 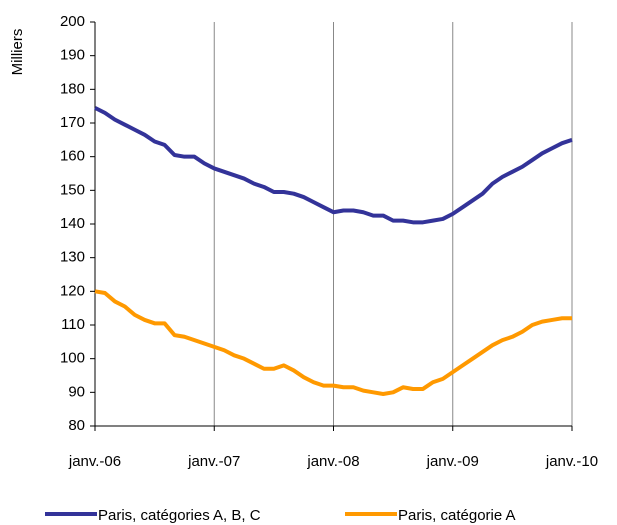 What do you see at coordinates (72, 21) in the screenshot?
I see `y-tick-label: 200` at bounding box center [72, 21].